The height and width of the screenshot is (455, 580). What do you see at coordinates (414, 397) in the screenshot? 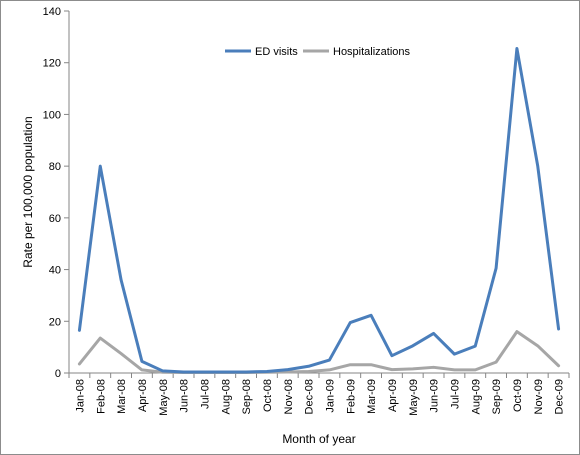
I see `x-tick-label: May-09` at bounding box center [414, 397].